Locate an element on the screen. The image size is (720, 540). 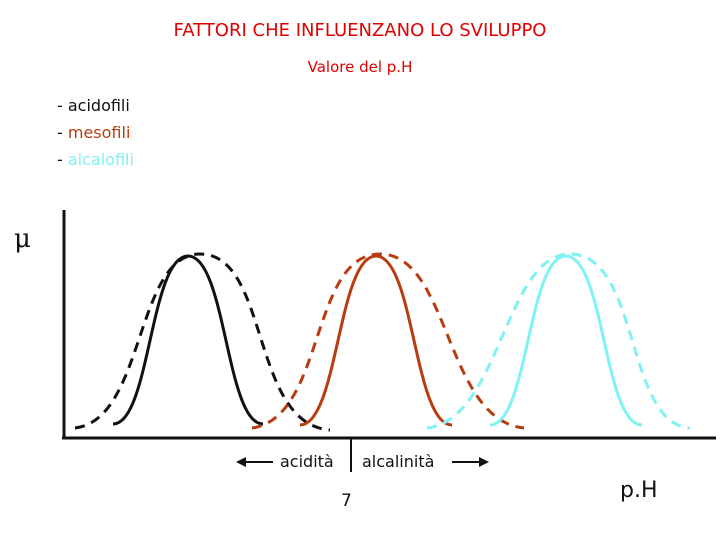
acidofili-curve-dashed is located at coordinates (202, 342).